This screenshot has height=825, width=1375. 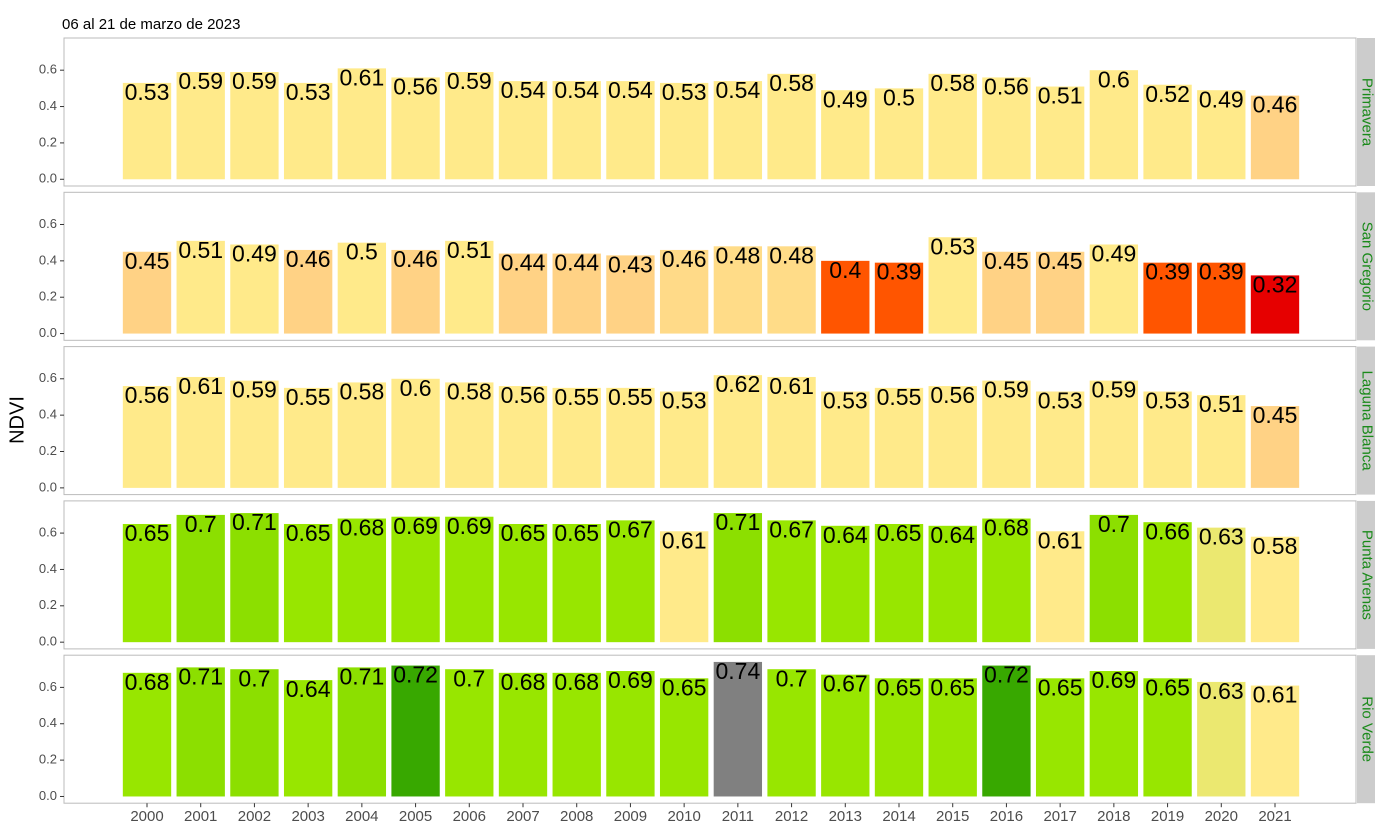 I want to click on x-tick-label: 2000, so click(x=146, y=816).